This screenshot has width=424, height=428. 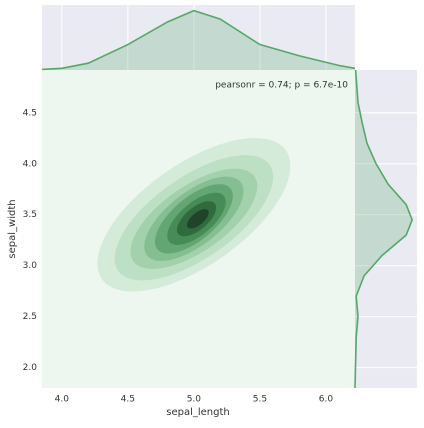 I want to click on y-tick-label: 3.0, so click(x=30, y=266).